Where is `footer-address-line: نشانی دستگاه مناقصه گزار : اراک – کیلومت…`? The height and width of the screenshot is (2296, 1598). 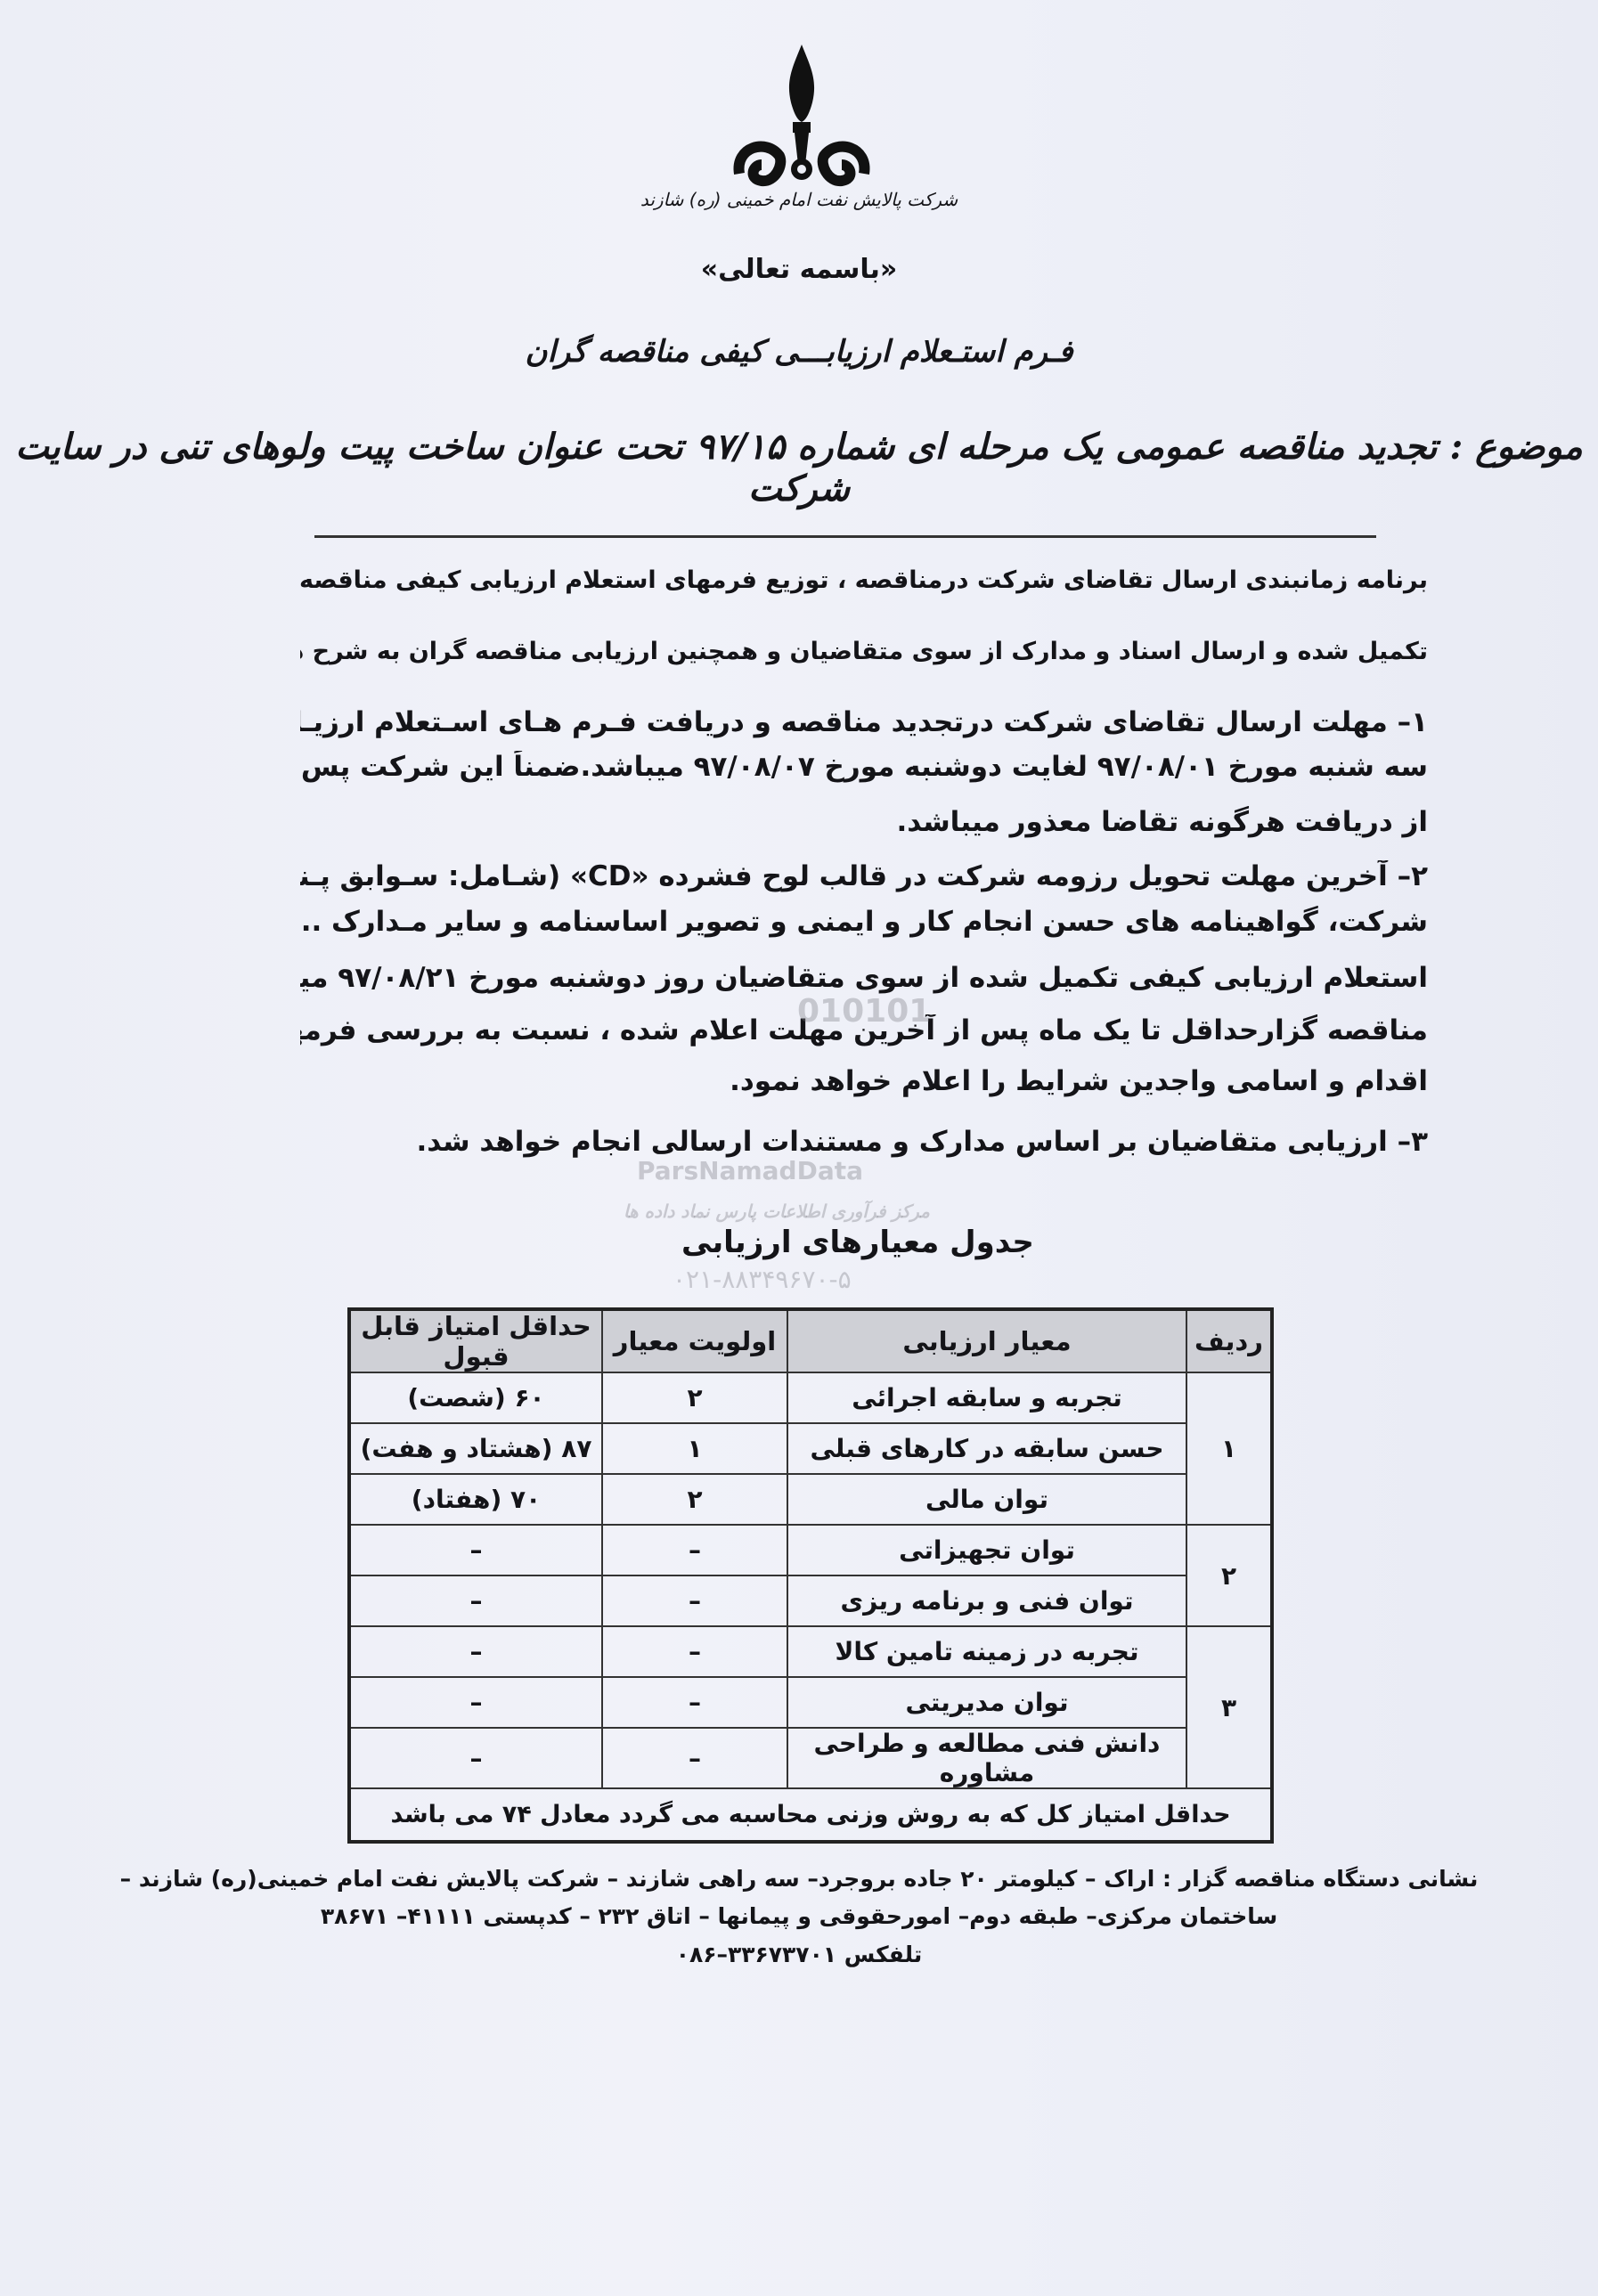 footer-address-line: نشانی دستگاه مناقصه گزار : اراک – کیلومت… is located at coordinates (799, 1879).